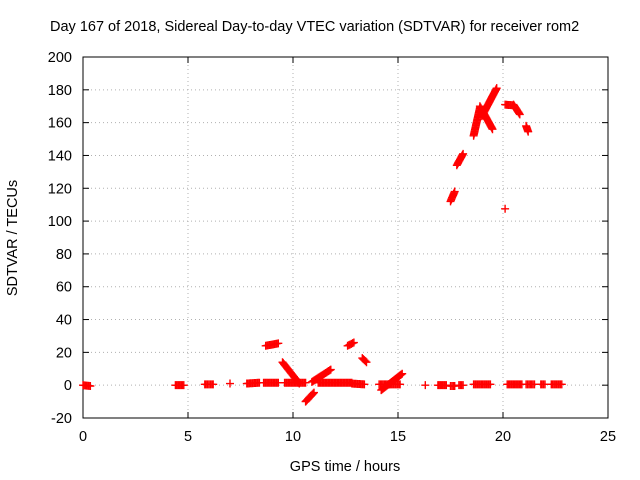 The height and width of the screenshot is (480, 640). Describe the element at coordinates (60, 222) in the screenshot. I see `y-tick-label: 100` at that location.